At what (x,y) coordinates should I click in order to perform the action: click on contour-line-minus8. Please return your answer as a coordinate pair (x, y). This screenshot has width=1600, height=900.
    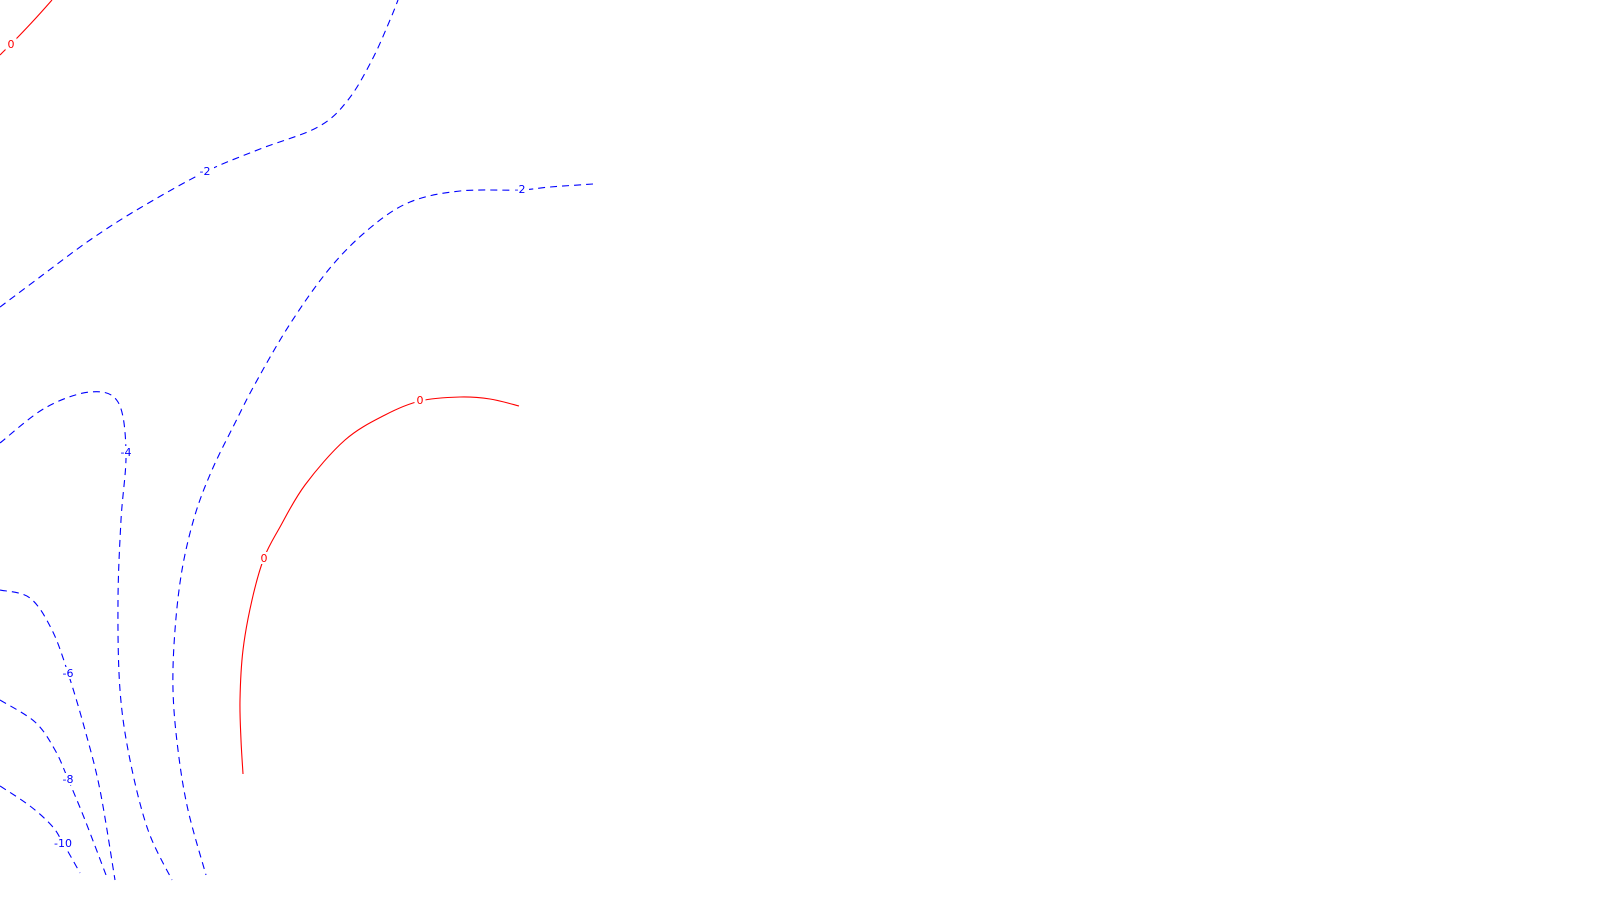
    Looking at the image, I should click on (53, 787).